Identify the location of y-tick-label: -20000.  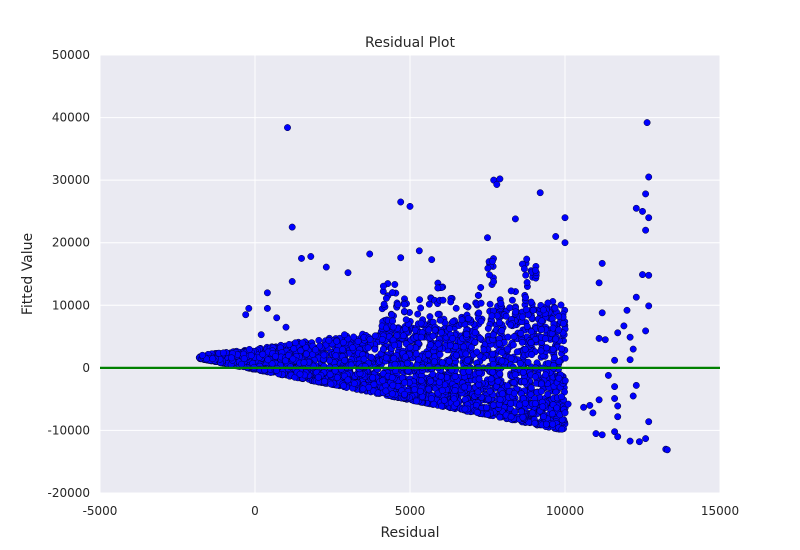
(68, 493).